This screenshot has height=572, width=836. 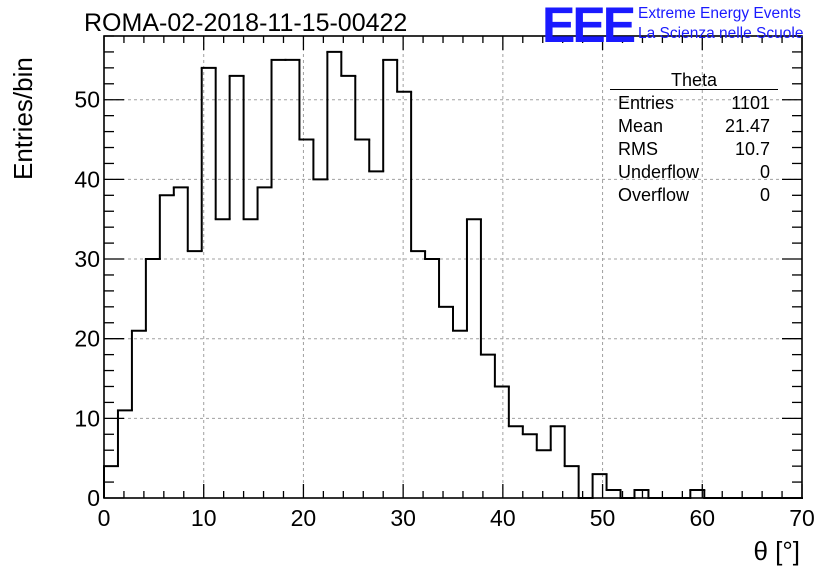 I want to click on stats-label: Overflow, so click(x=654, y=195).